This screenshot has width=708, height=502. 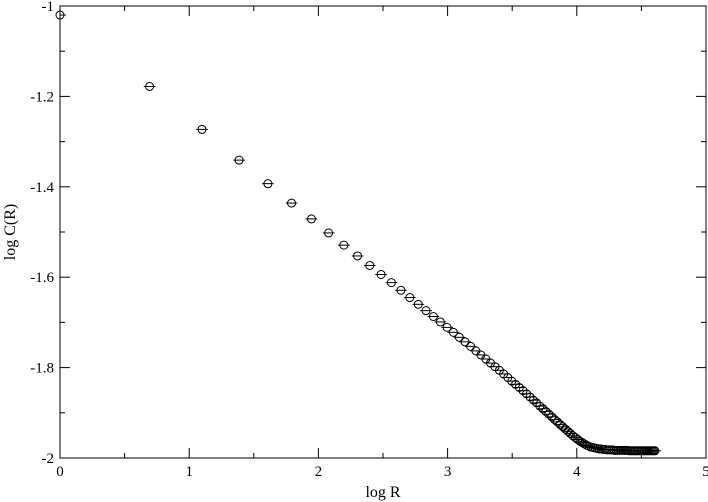 What do you see at coordinates (42, 278) in the screenshot?
I see `y-tick-label: -1.6` at bounding box center [42, 278].